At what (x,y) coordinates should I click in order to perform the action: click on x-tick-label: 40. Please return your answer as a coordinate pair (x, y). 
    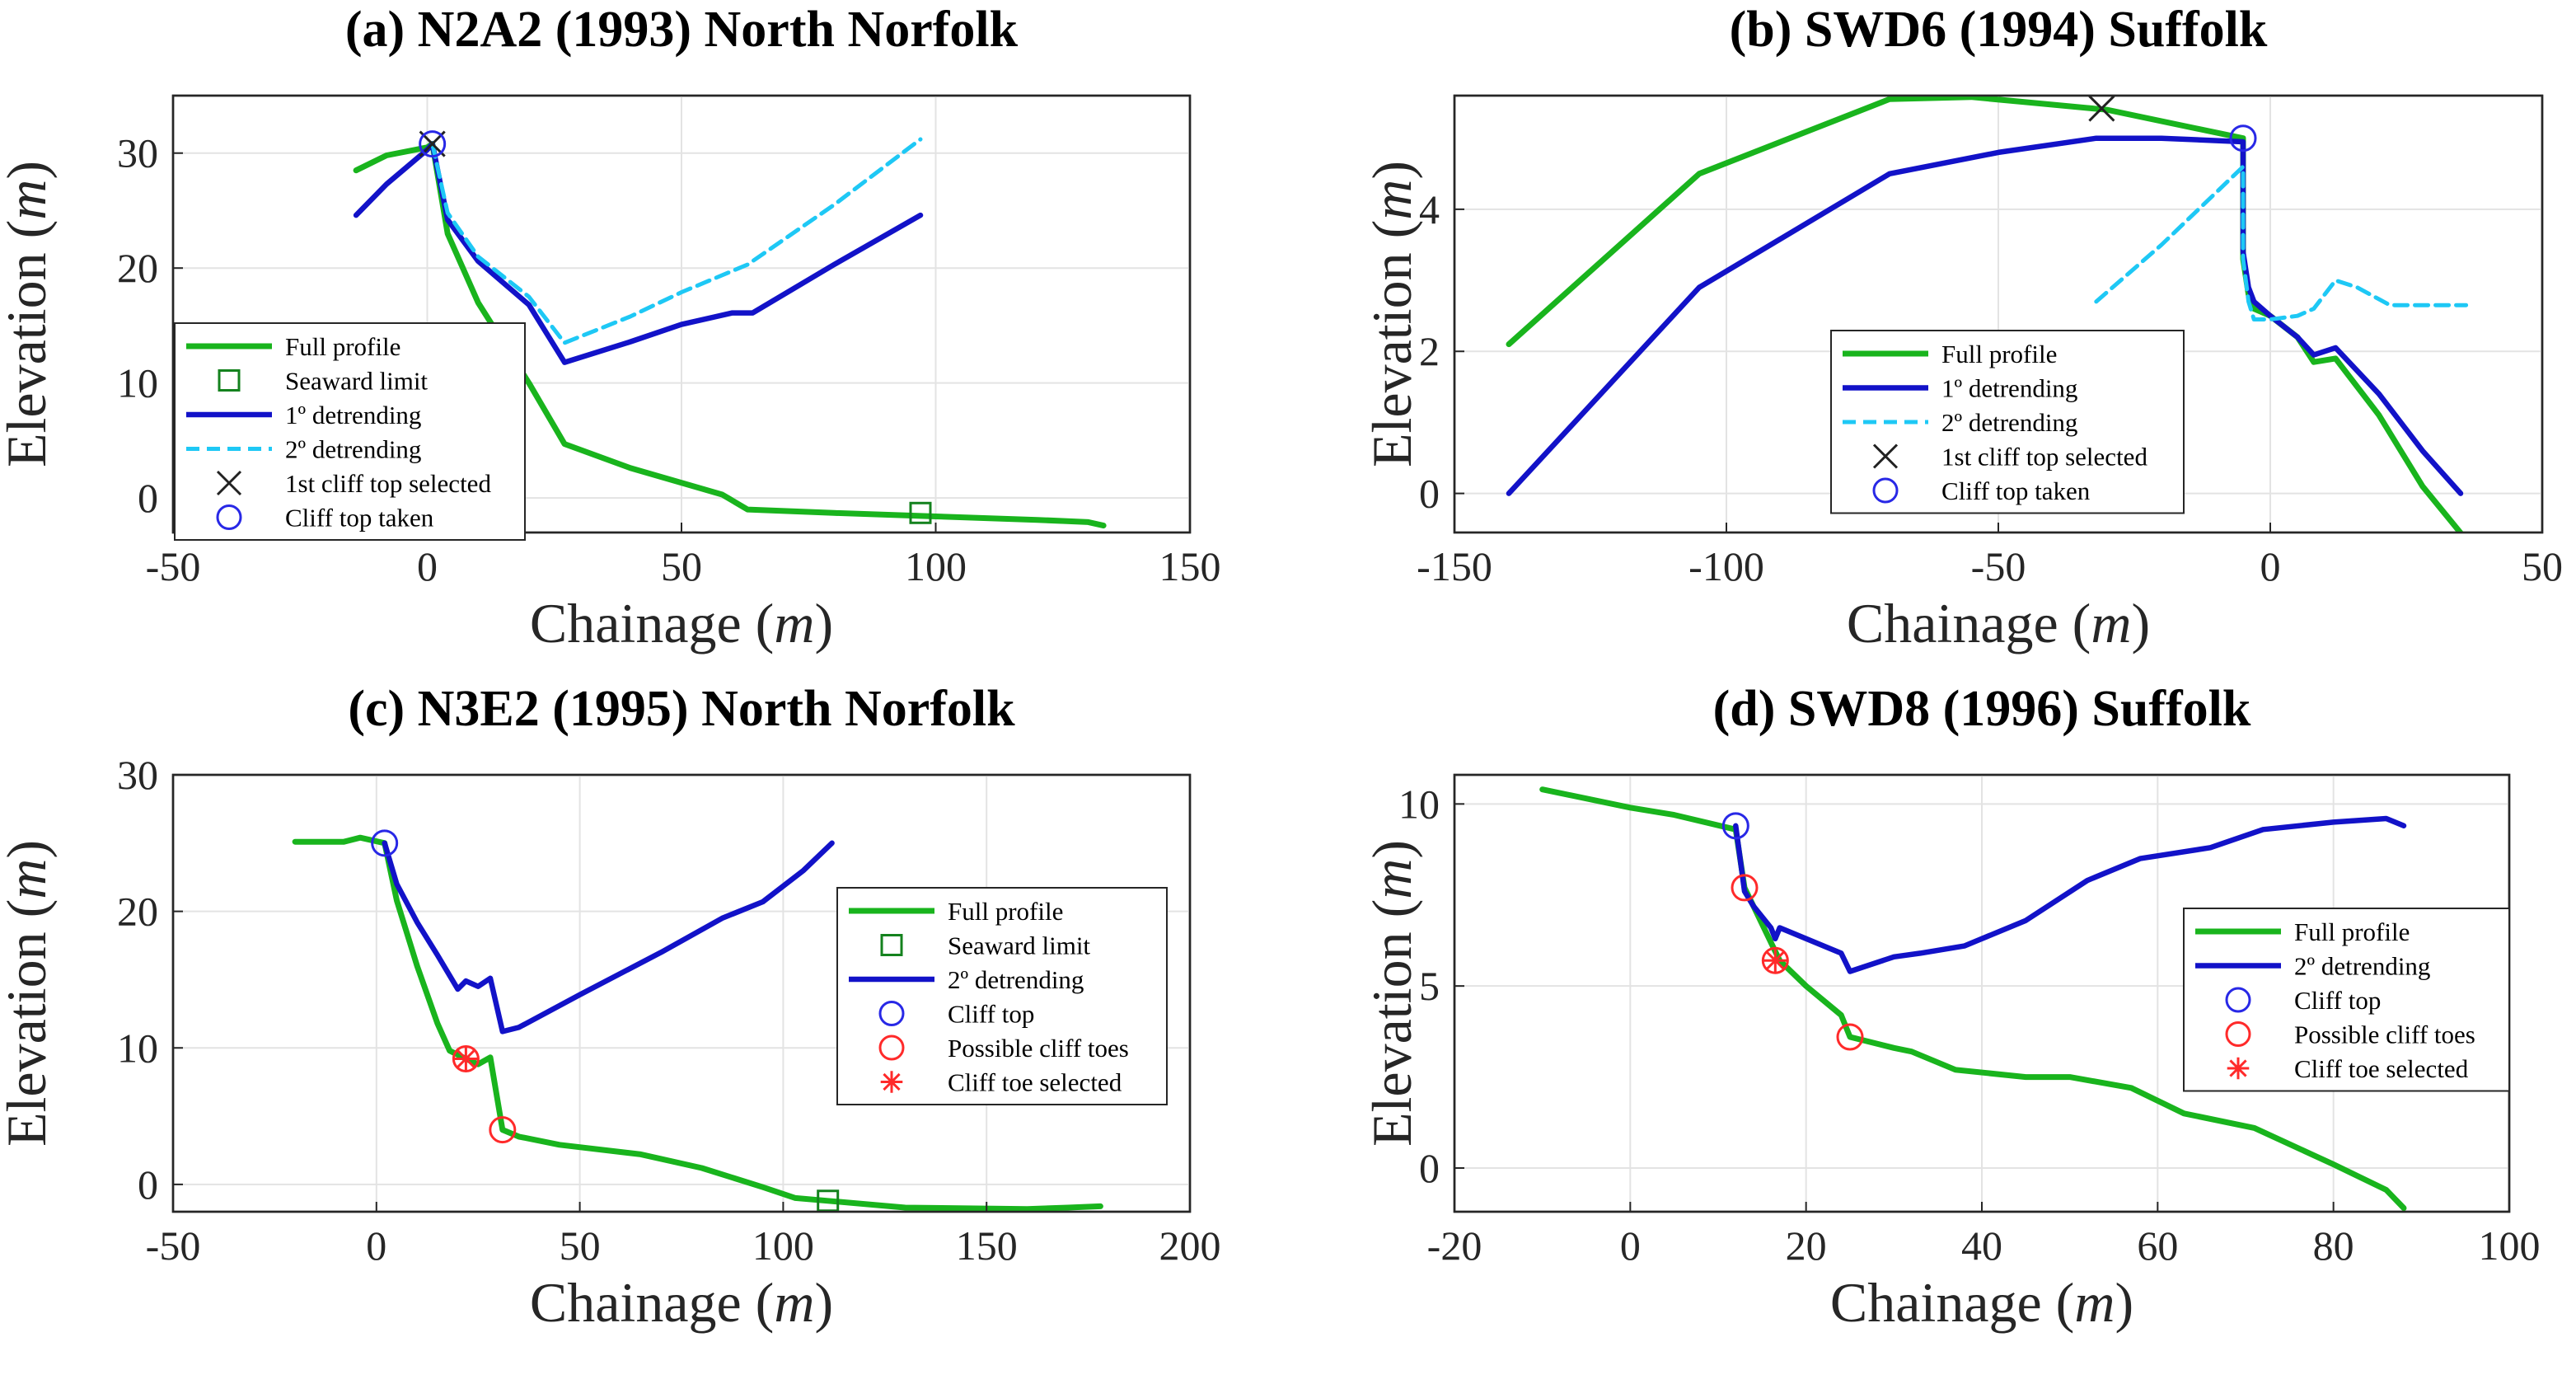
    Looking at the image, I should click on (1981, 1245).